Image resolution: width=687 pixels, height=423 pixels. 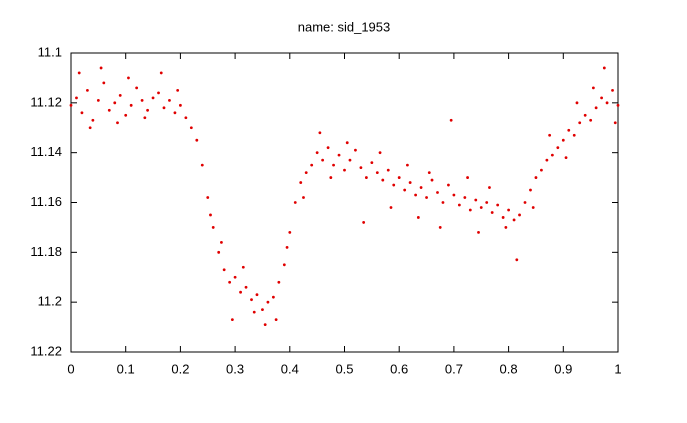 I want to click on x-tick-label: 0.1, so click(x=126, y=368).